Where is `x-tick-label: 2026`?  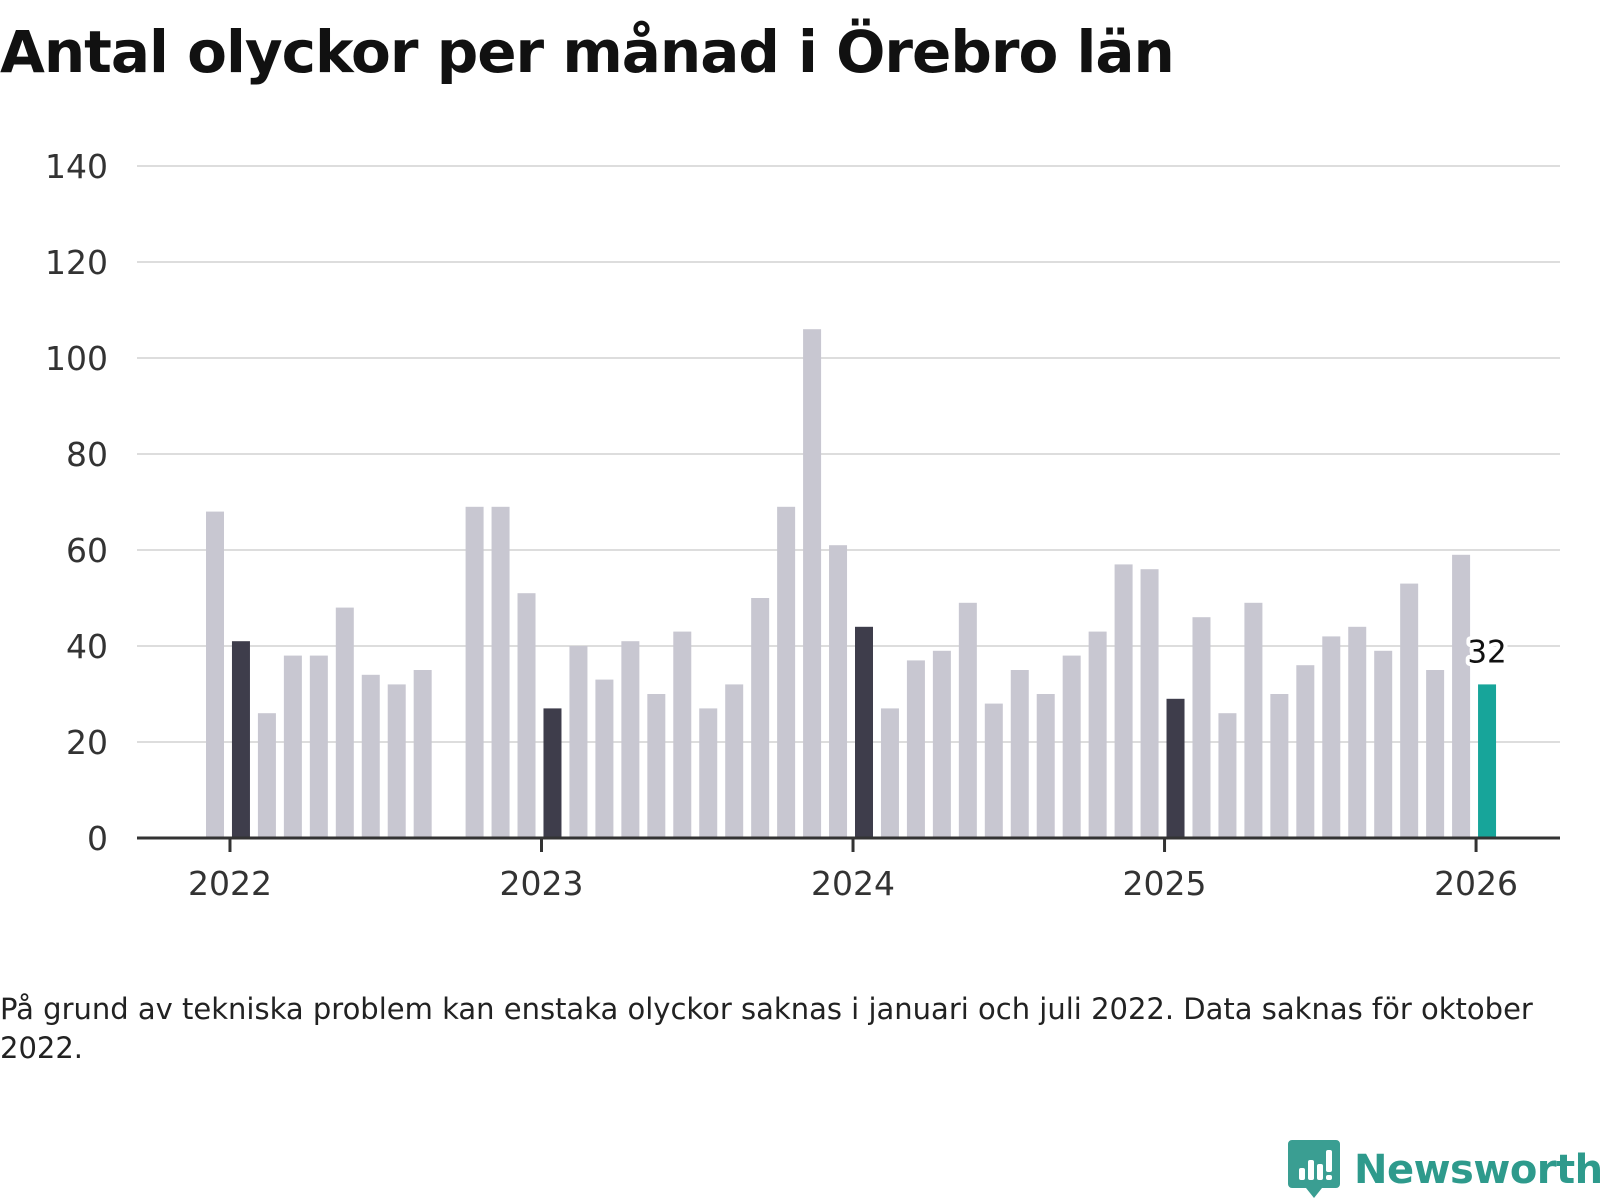 x-tick-label: 2026 is located at coordinates (1476, 883).